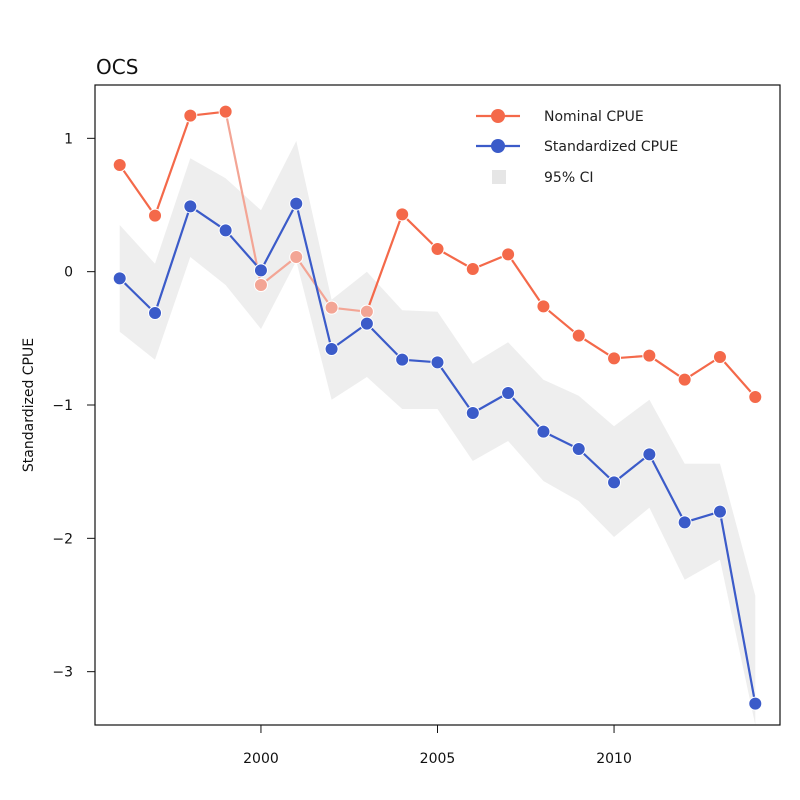  What do you see at coordinates (438, 759) in the screenshot?
I see `x-tick-label: 2005` at bounding box center [438, 759].